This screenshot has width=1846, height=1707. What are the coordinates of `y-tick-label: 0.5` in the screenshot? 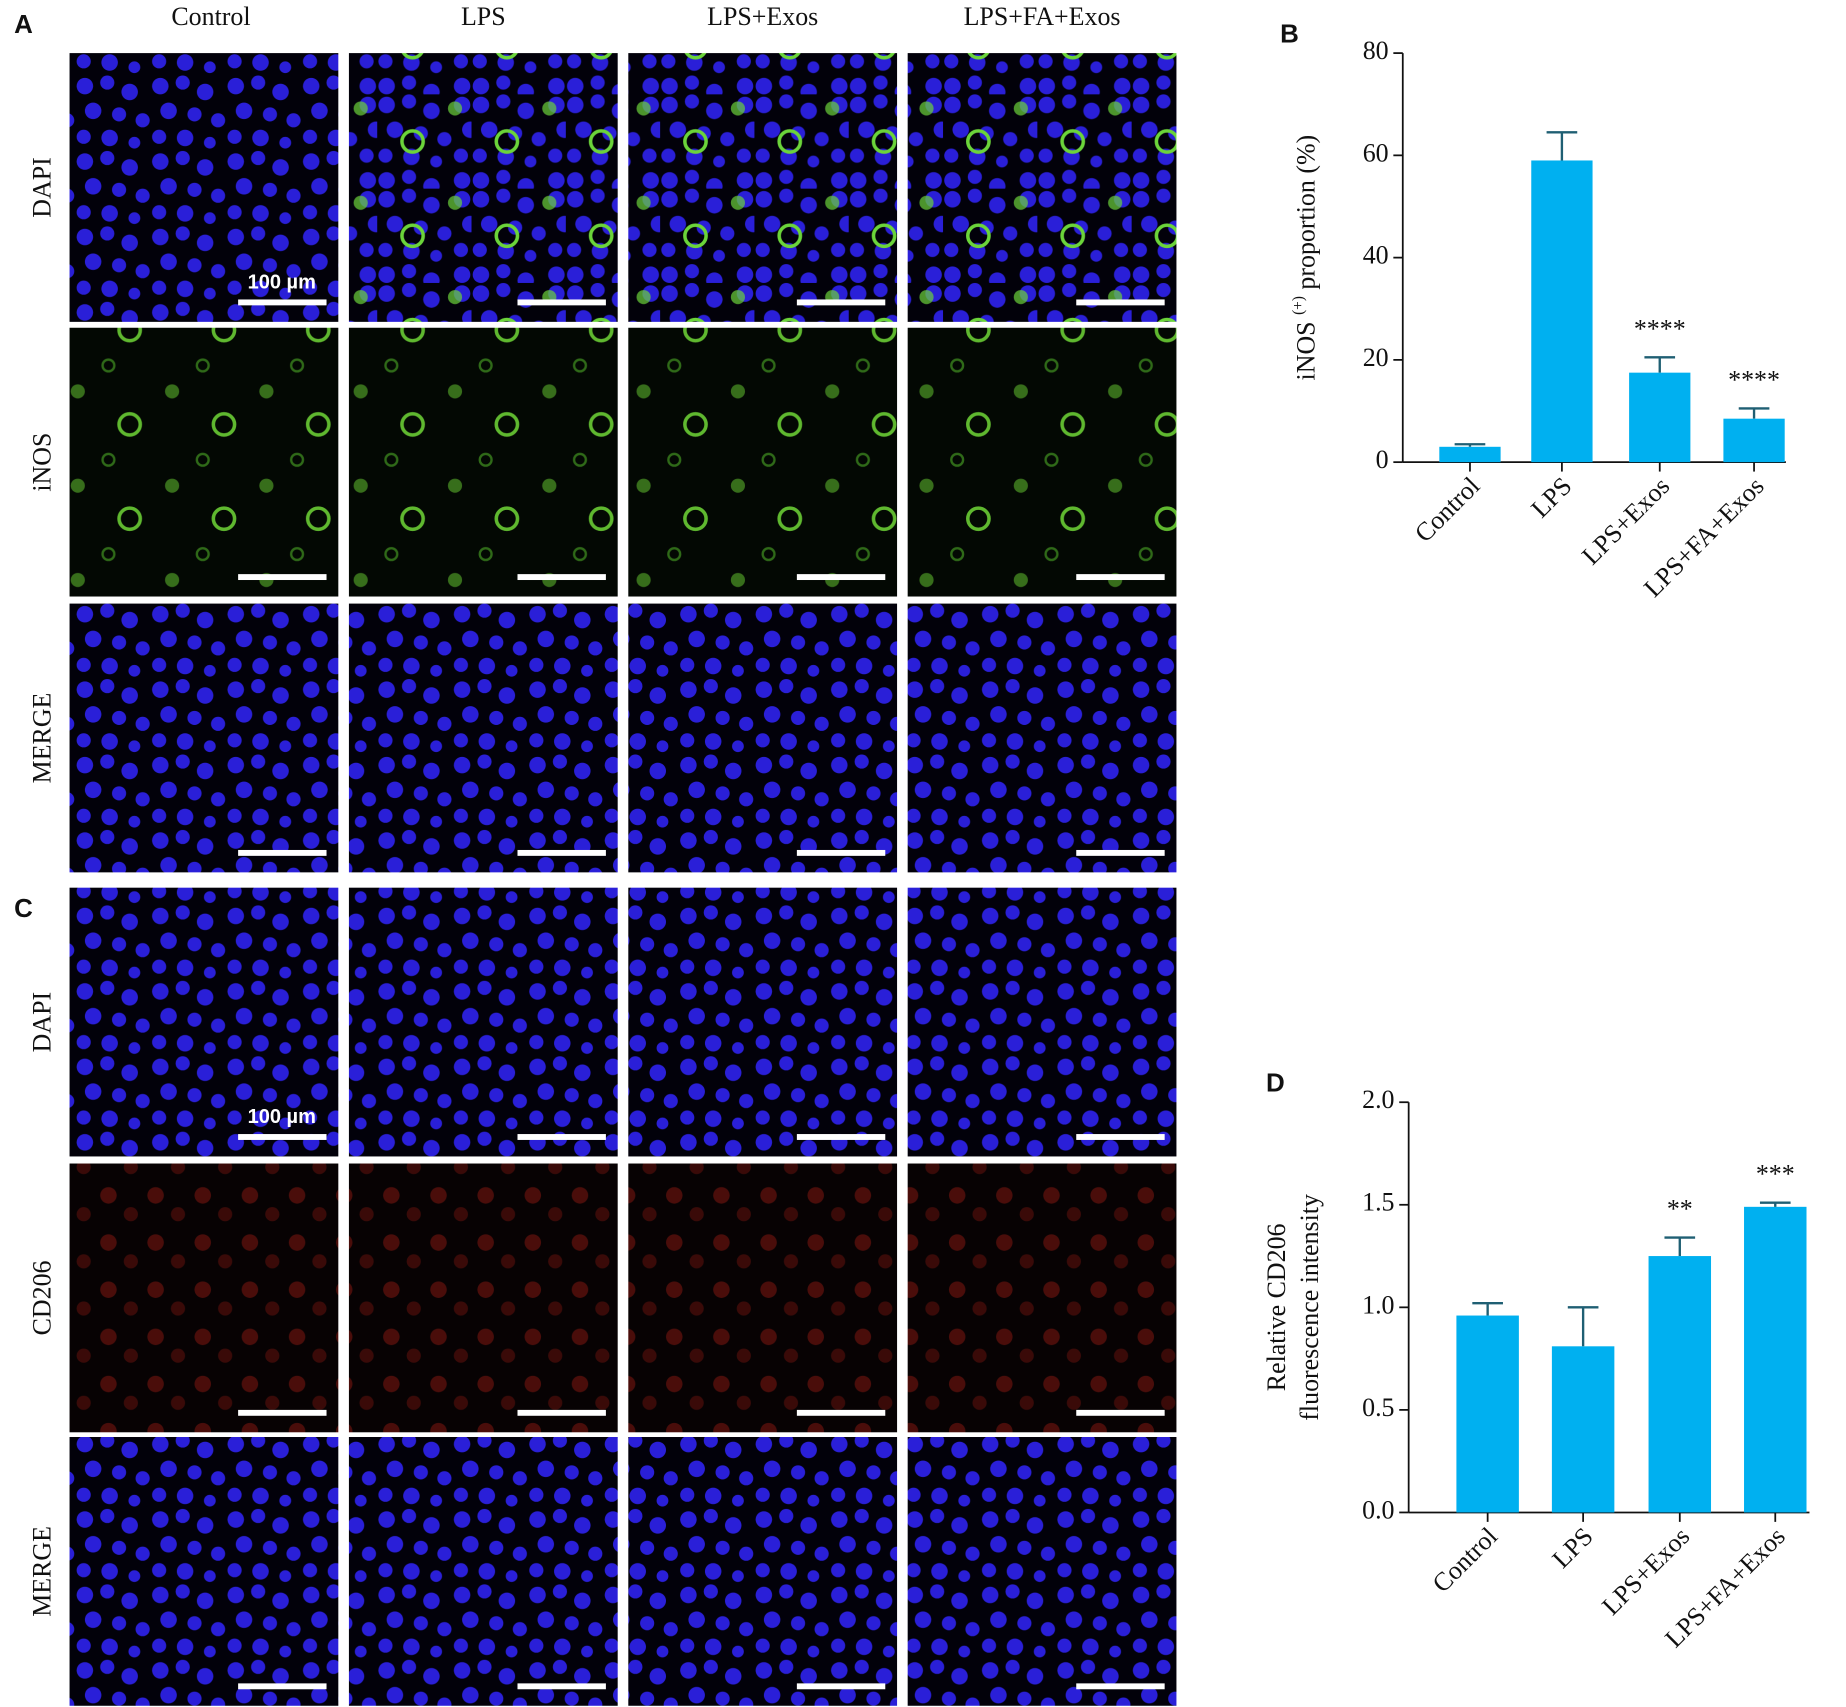 It's located at (1378, 1407).